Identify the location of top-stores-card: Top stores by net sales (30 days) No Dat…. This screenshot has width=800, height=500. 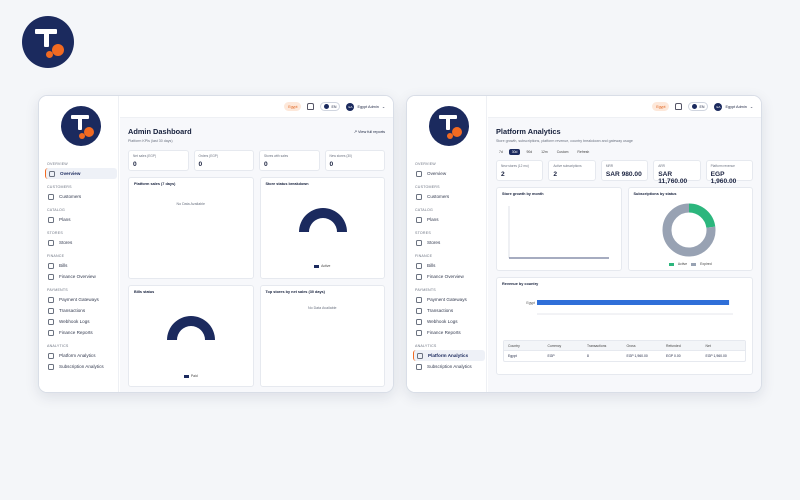
(322, 336).